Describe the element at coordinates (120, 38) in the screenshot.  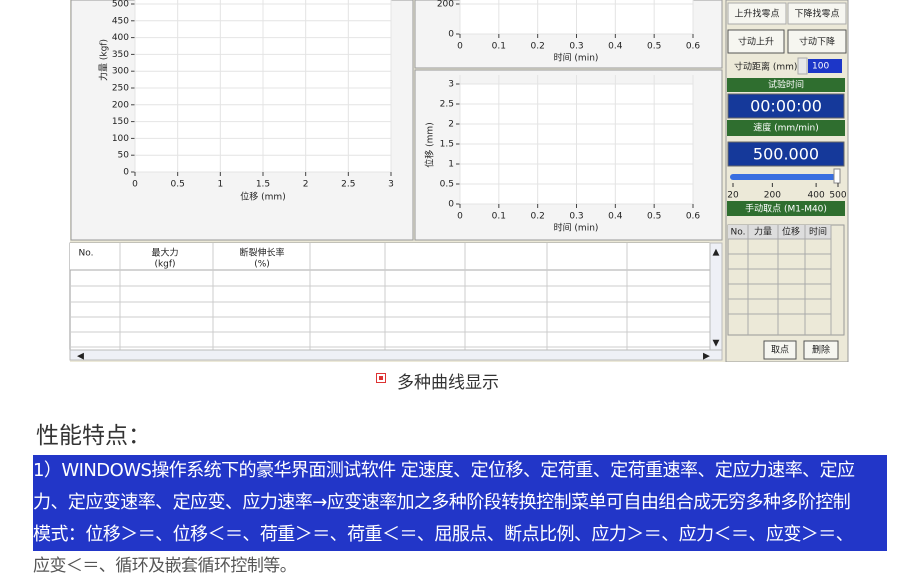
I see `y-tick-label: 400` at that location.